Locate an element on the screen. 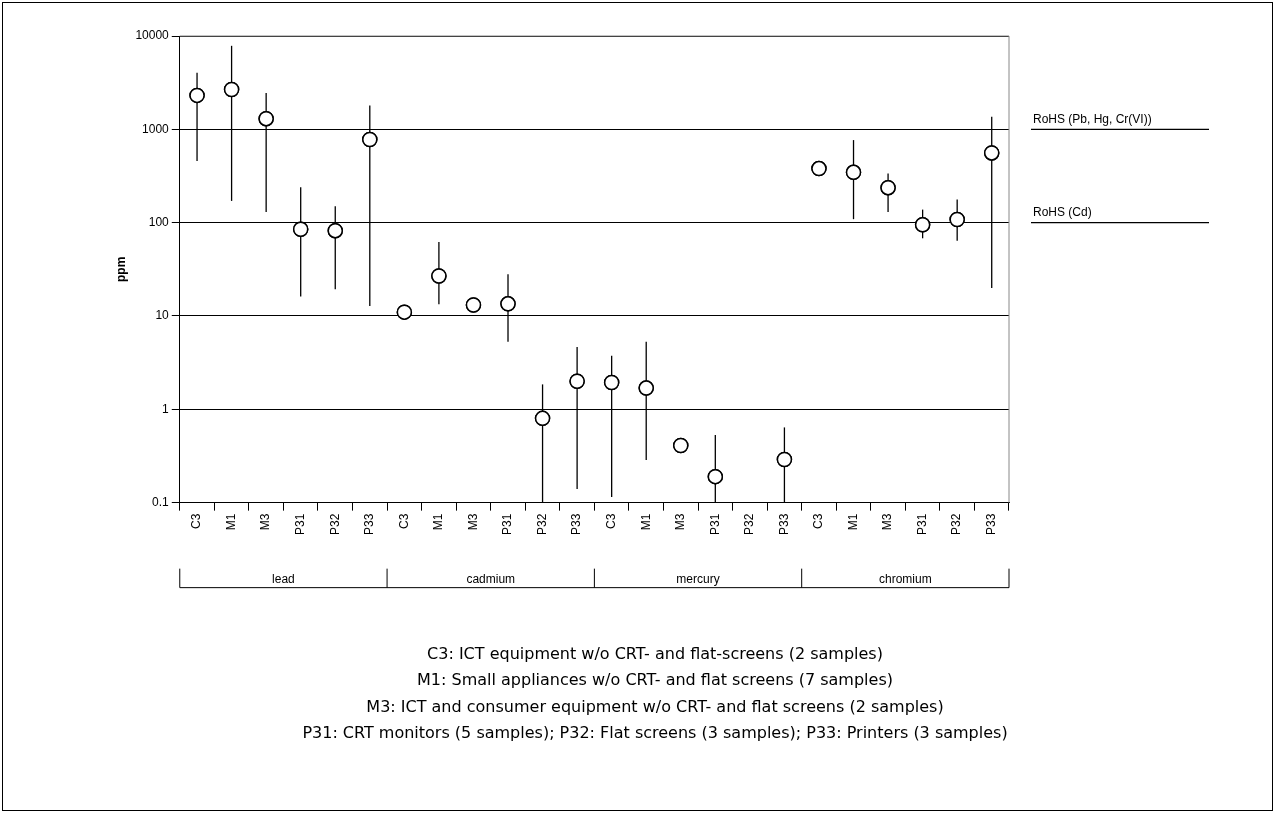 The image size is (1279, 816). y-tick-label: 1 is located at coordinates (166, 408).